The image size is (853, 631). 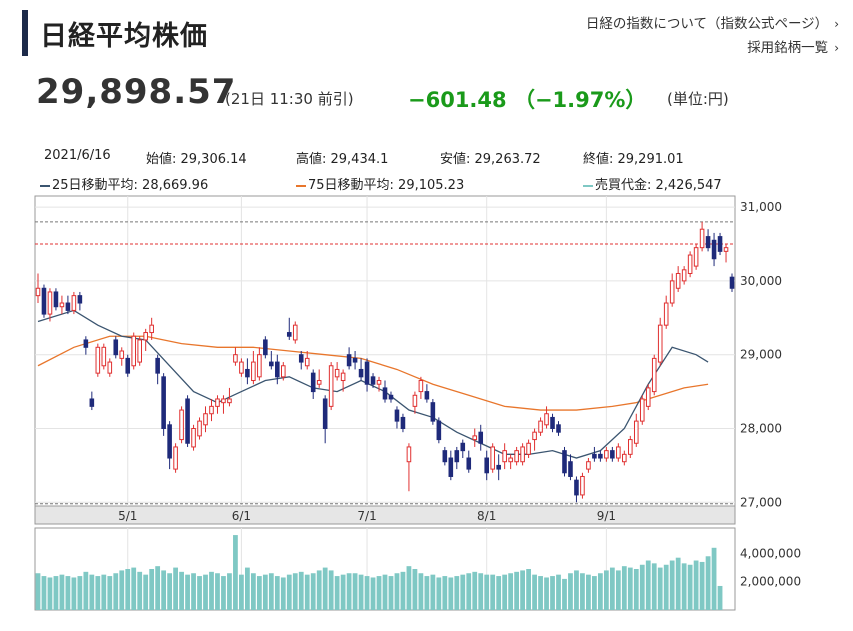 I want to click on index-info-link: 日経の指数について（指数公式ページ） ›, so click(x=712, y=22).